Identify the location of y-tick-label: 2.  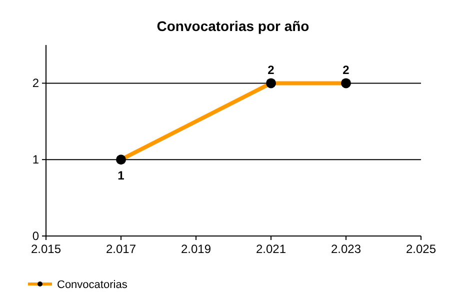
(36, 83).